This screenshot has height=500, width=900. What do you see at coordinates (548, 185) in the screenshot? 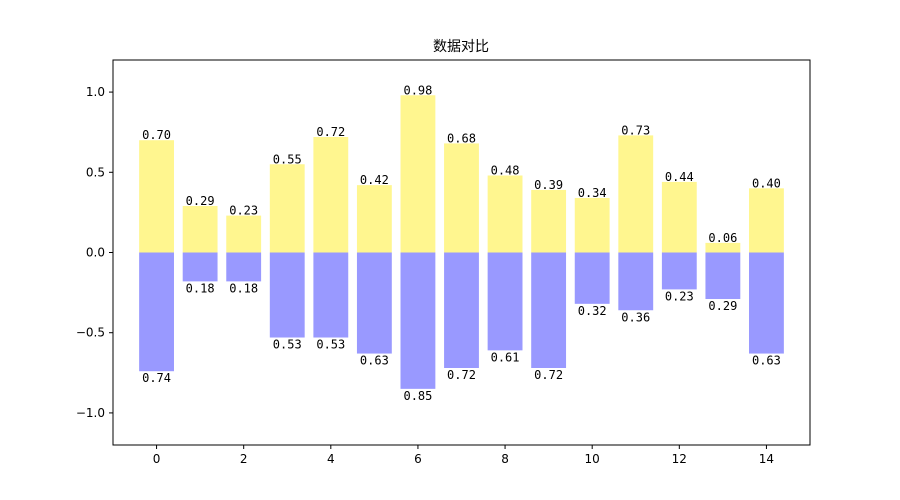
I see `data-label-series1-9: 0.39` at bounding box center [548, 185].